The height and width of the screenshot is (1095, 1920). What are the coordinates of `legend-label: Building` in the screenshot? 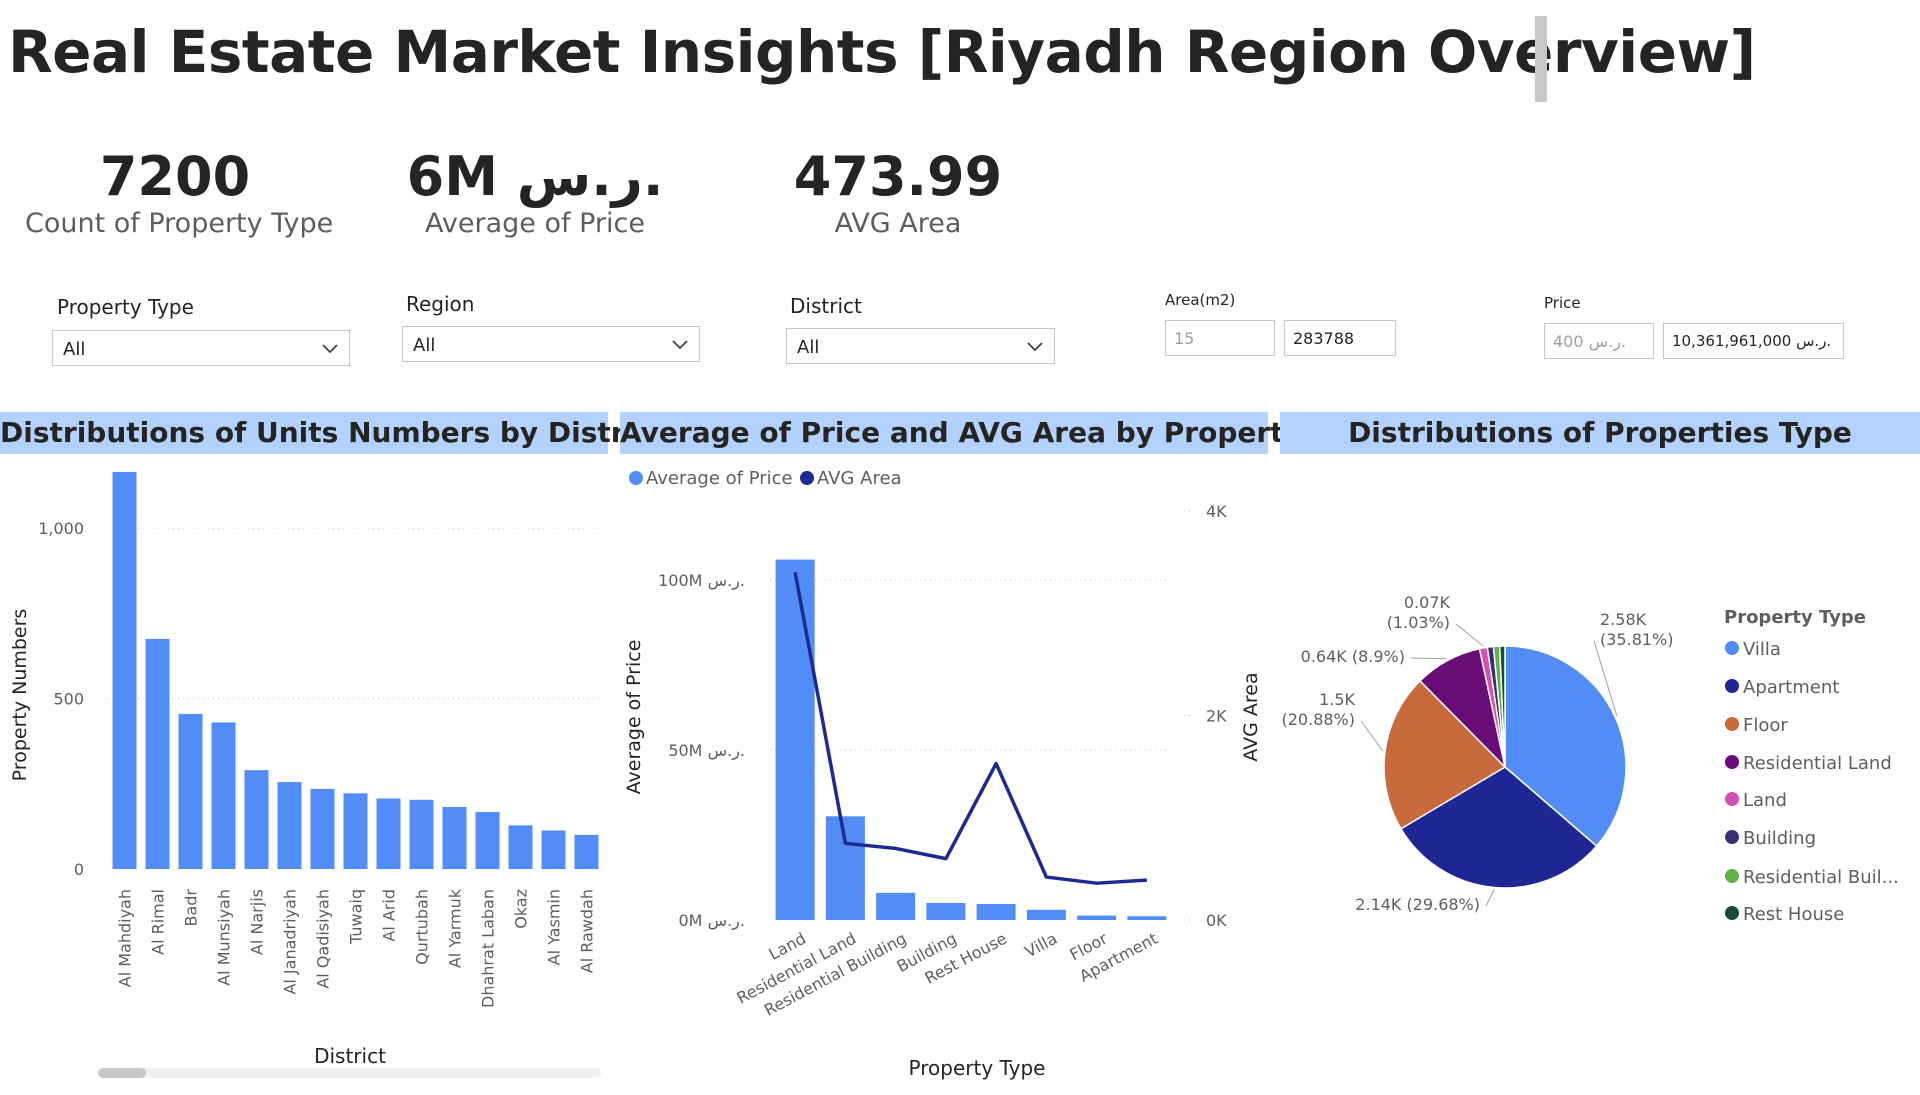 It's located at (1779, 838).